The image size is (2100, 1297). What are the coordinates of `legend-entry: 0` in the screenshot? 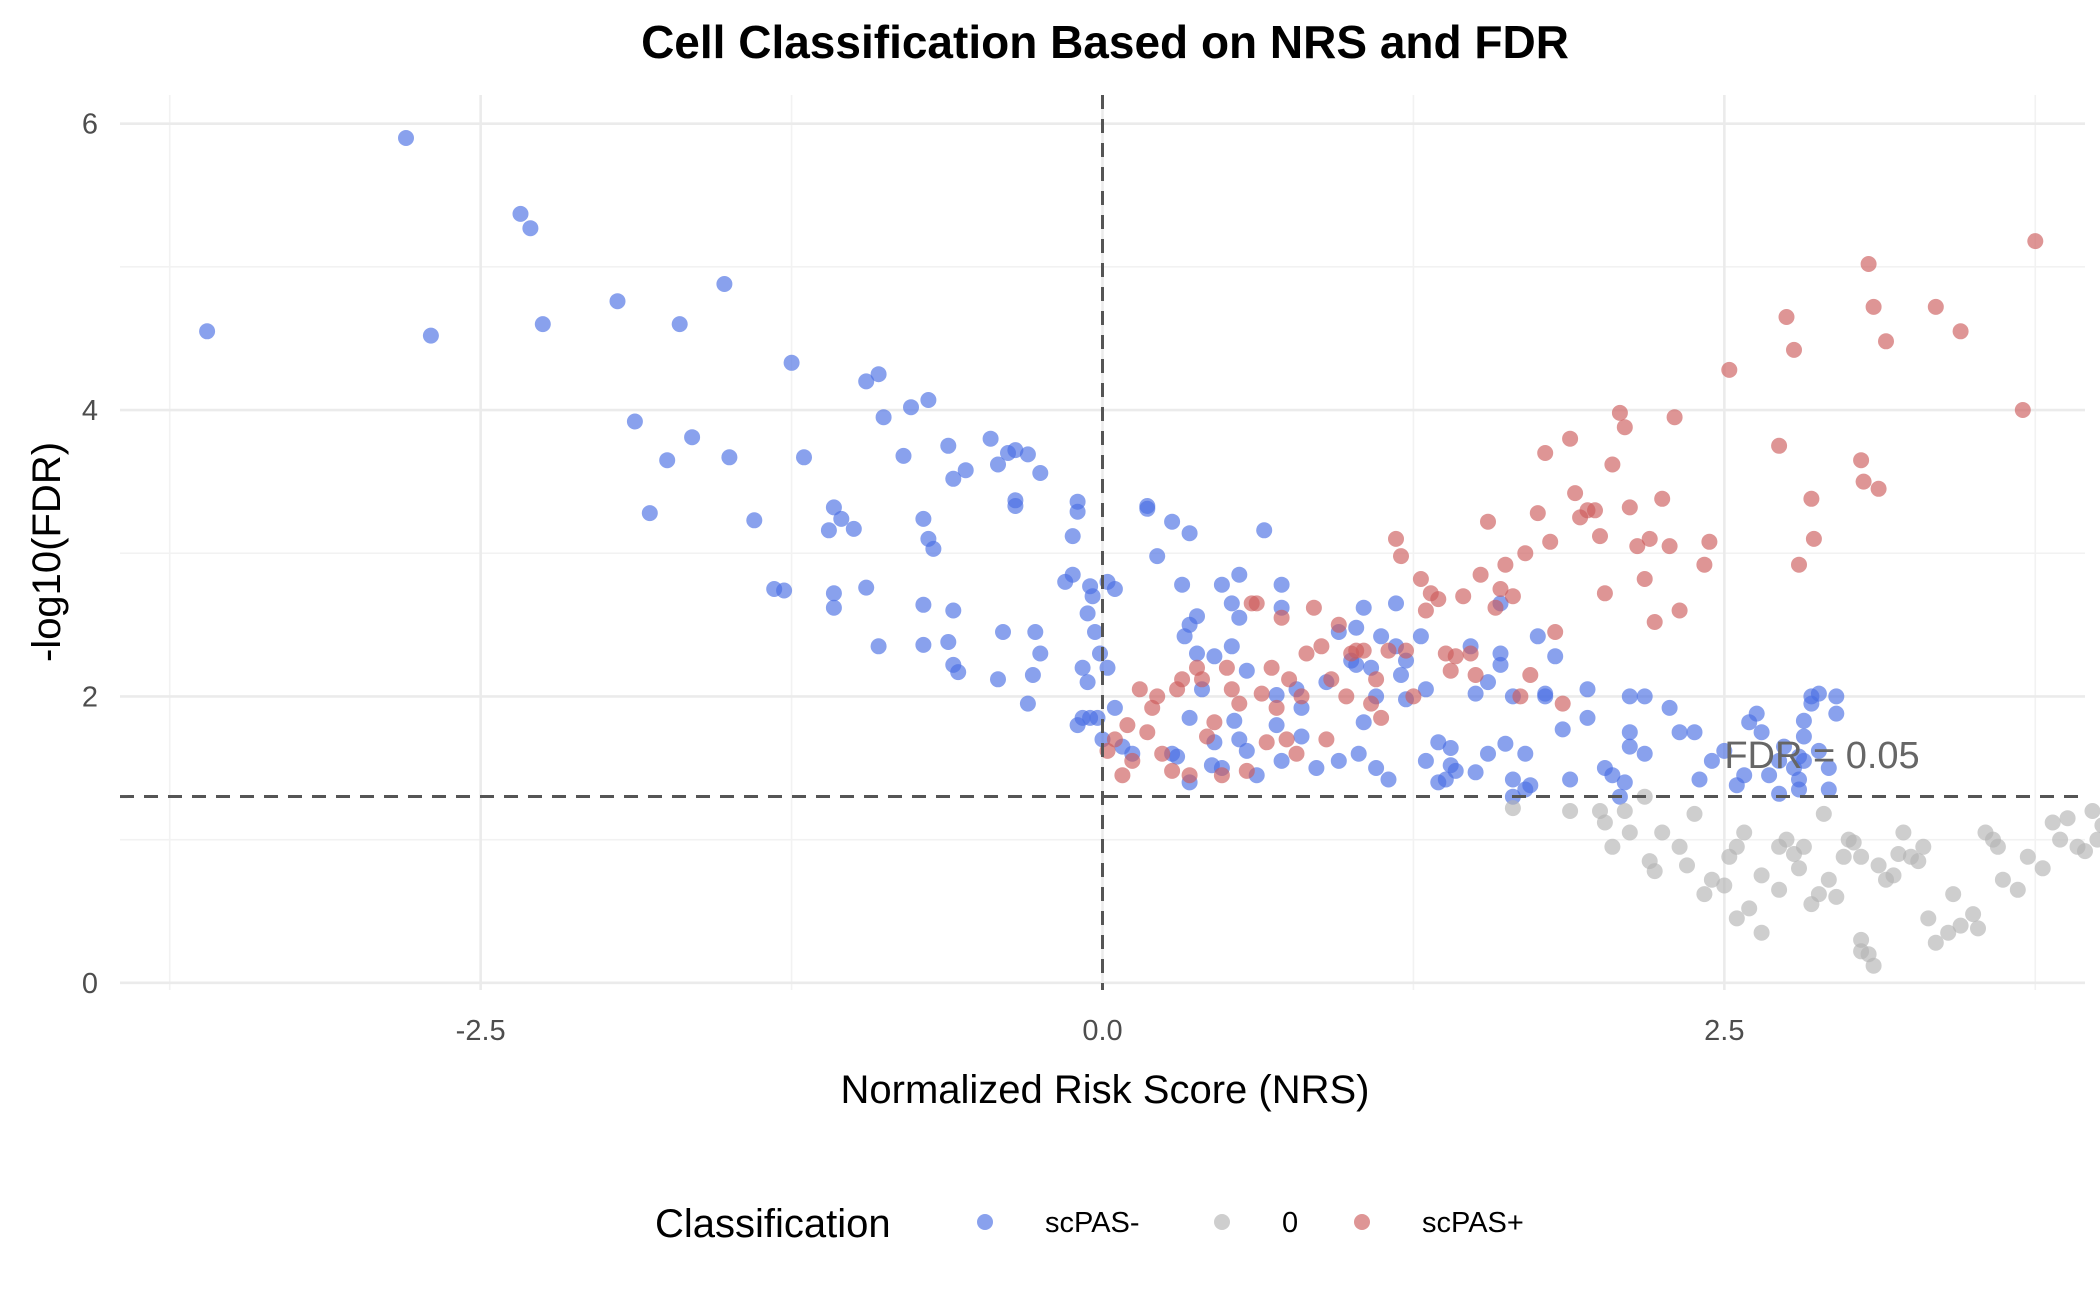 It's located at (1256, 1223).